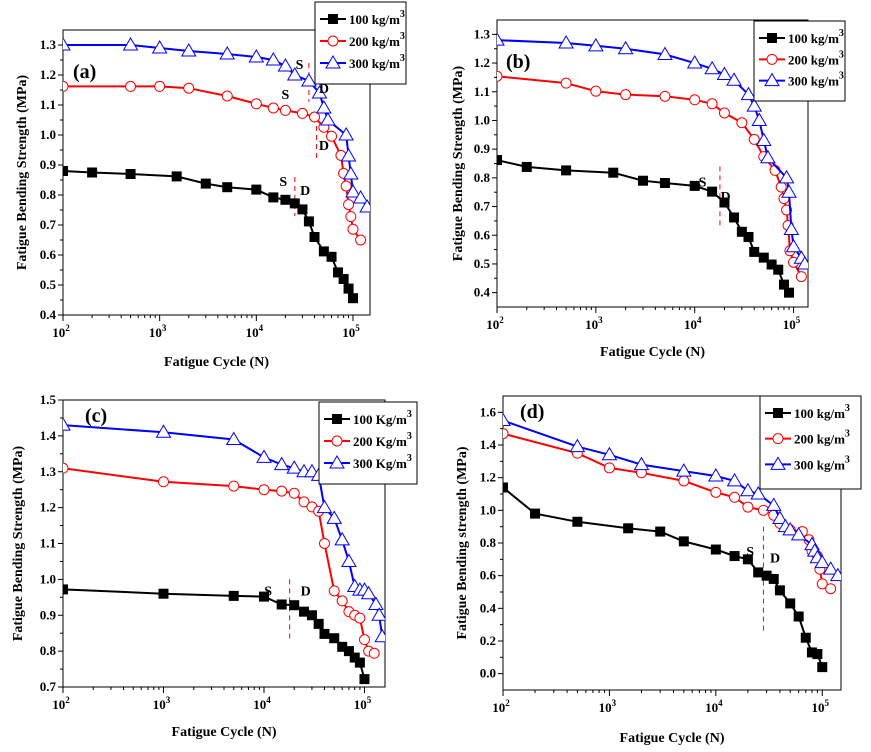 The height and width of the screenshot is (752, 871). I want to click on x-tick-label: 10⁵, so click(821, 706).